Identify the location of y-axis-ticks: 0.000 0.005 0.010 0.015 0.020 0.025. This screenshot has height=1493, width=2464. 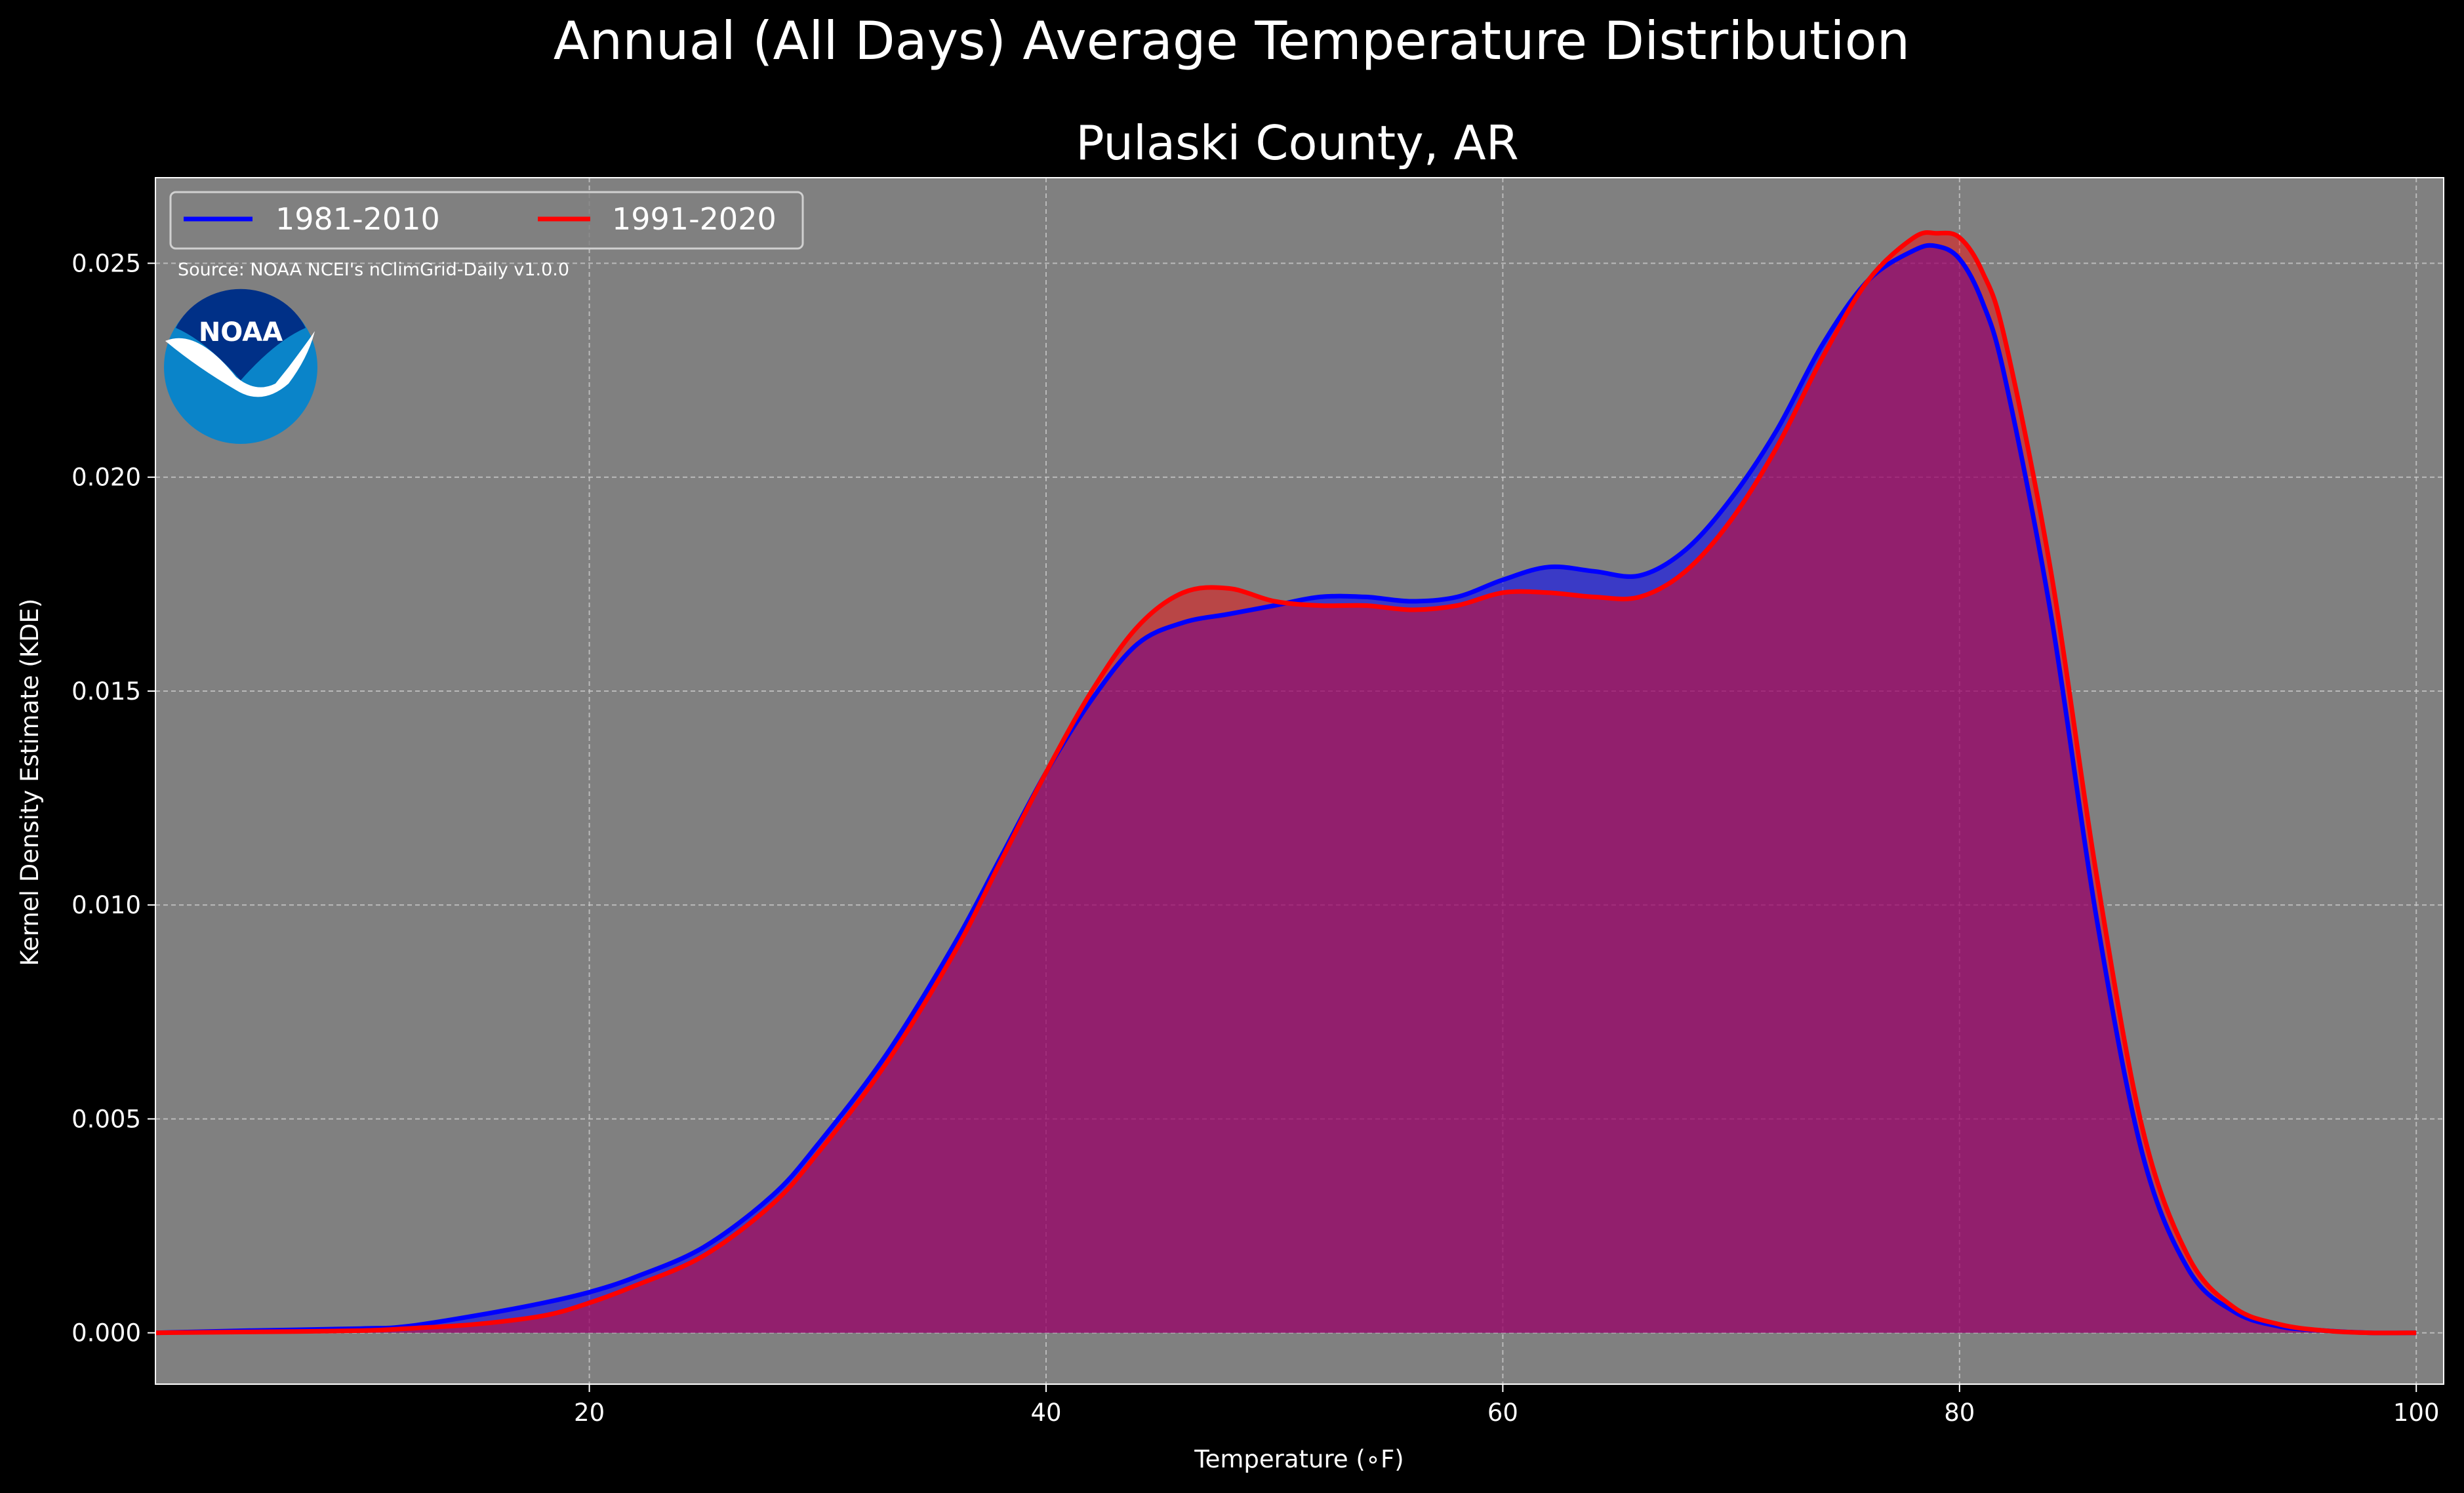
(113, 798).